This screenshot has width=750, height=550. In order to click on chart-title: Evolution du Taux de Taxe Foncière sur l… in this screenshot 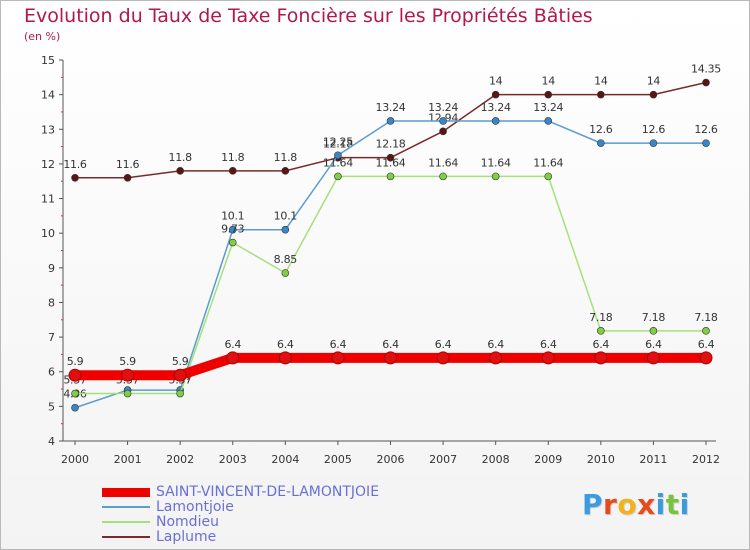, I will do `click(308, 16)`.